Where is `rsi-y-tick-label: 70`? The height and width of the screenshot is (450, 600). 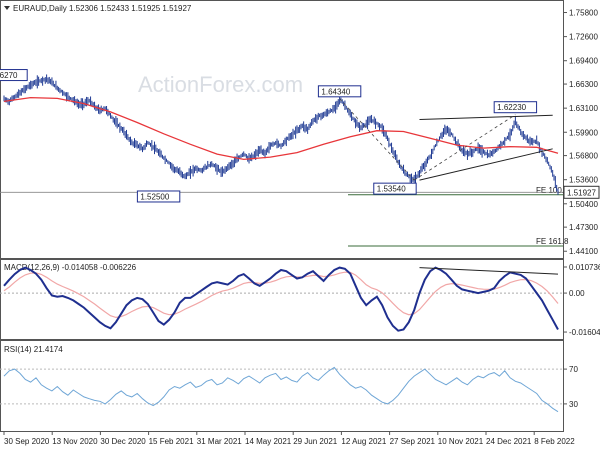
rsi-y-tick-label: 70 is located at coordinates (573, 369).